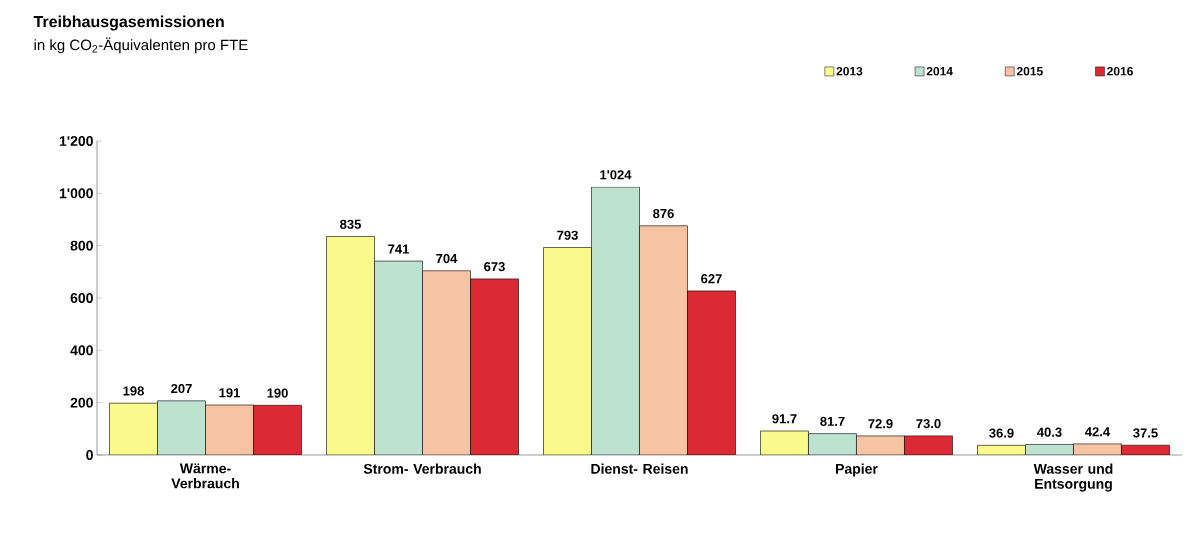  What do you see at coordinates (422, 468) in the screenshot?
I see `x-tick-label: Strom- Verbrauch` at bounding box center [422, 468].